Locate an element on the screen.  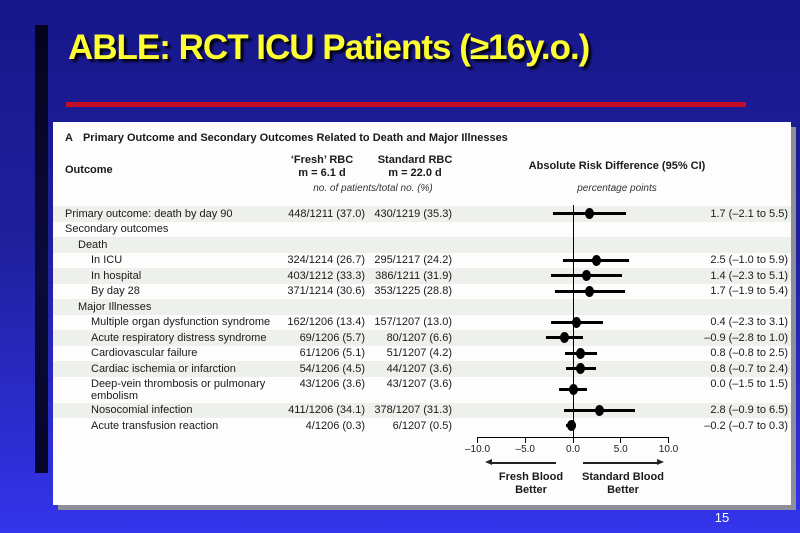
risk-difference-value: 0.0 (–1.5 to 1.5) is located at coordinates (749, 384).